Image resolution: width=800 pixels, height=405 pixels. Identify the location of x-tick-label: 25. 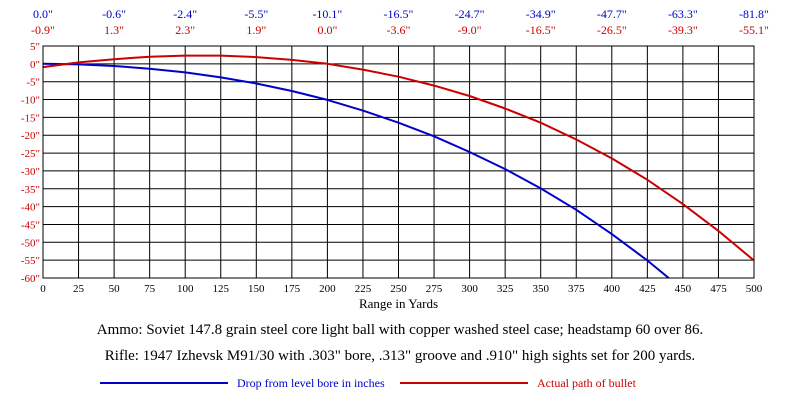
(79, 289).